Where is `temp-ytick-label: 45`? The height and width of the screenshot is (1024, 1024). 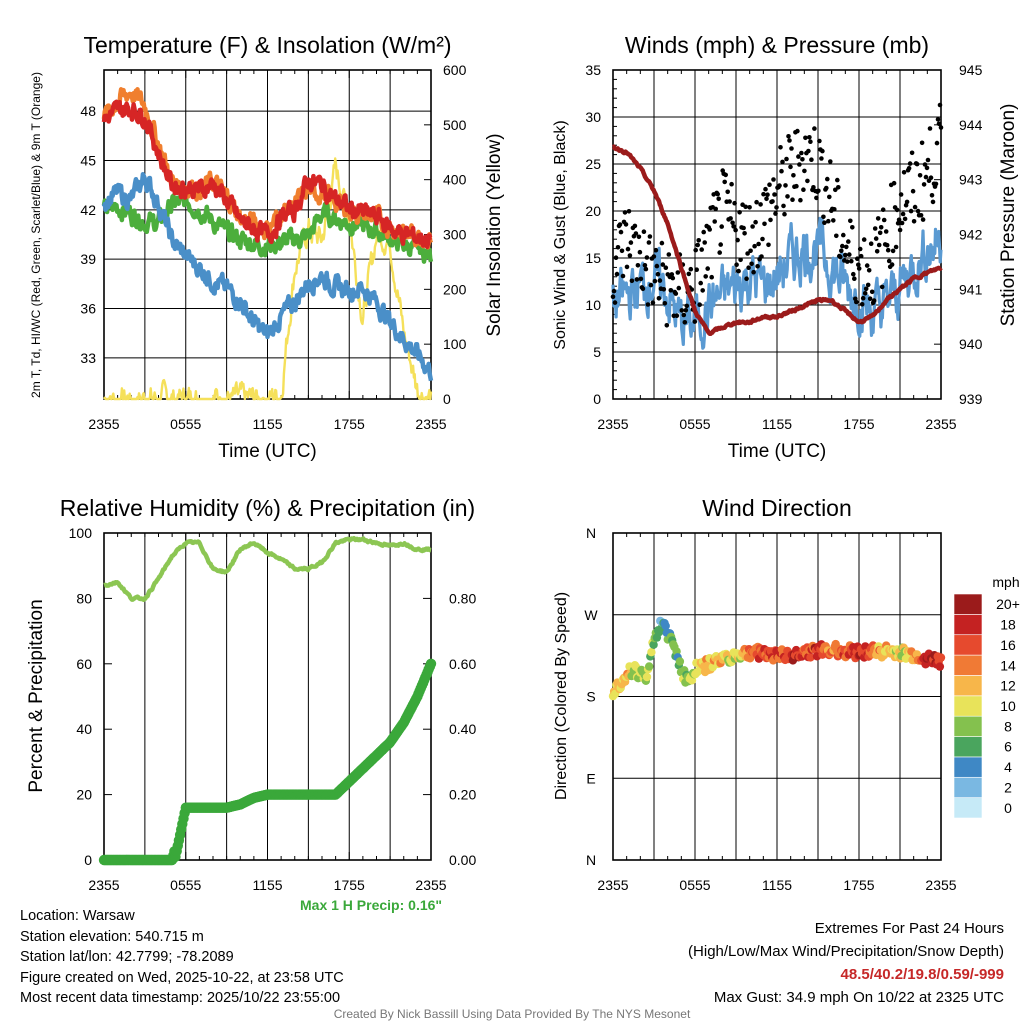 temp-ytick-label: 45 is located at coordinates (88, 160).